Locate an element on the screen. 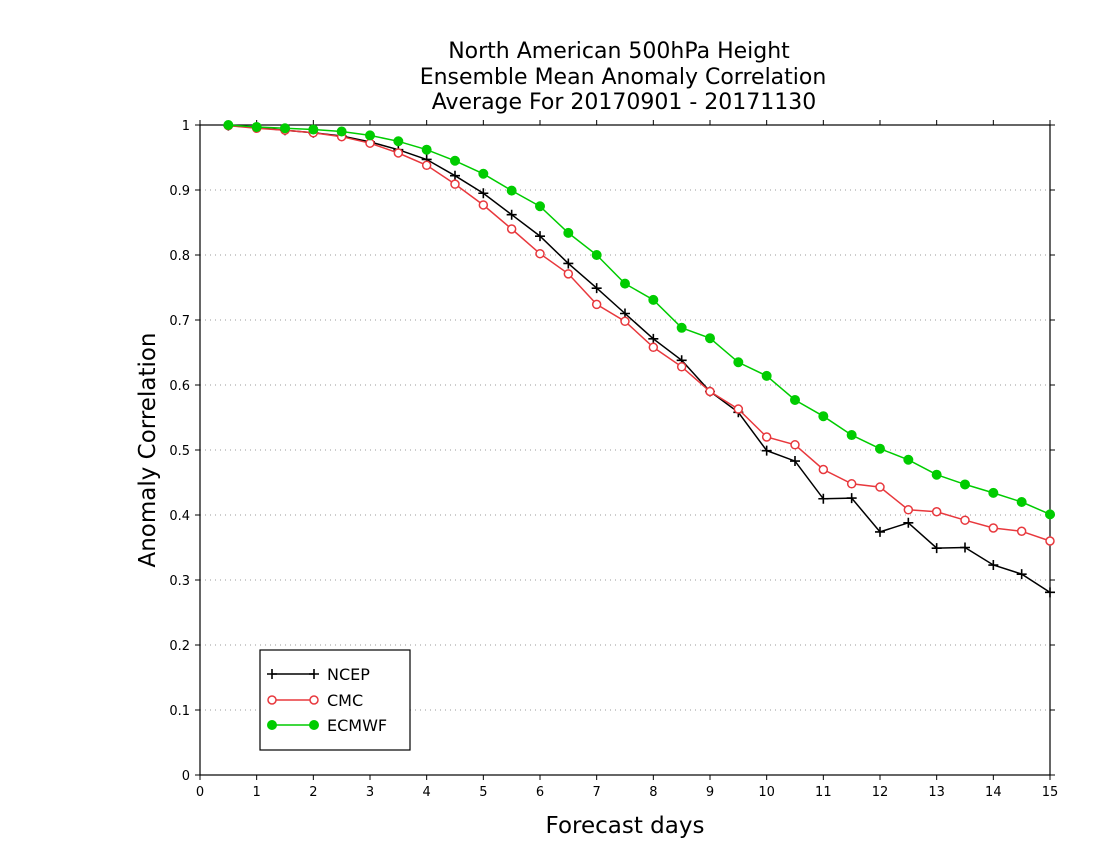 Image resolution: width=1100 pixels, height=850 pixels. y-tick-label: 0.5 is located at coordinates (179, 451).